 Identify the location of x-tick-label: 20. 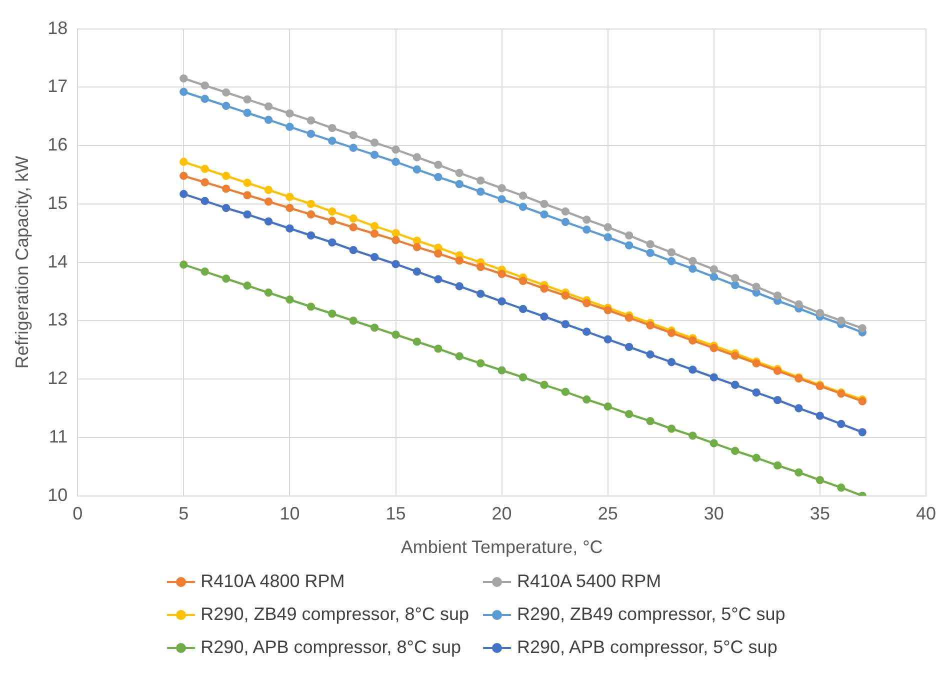
(502, 514).